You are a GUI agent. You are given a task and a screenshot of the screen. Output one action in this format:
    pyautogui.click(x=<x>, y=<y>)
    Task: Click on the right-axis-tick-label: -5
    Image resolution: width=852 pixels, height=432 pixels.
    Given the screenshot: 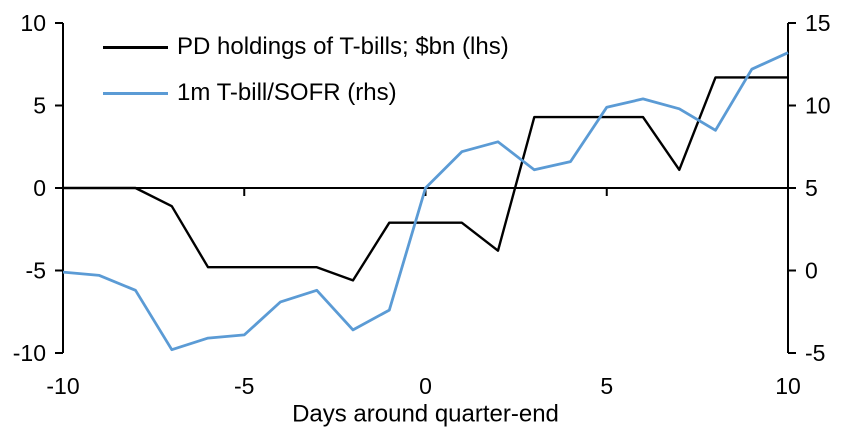 What is the action you would take?
    pyautogui.click(x=815, y=353)
    